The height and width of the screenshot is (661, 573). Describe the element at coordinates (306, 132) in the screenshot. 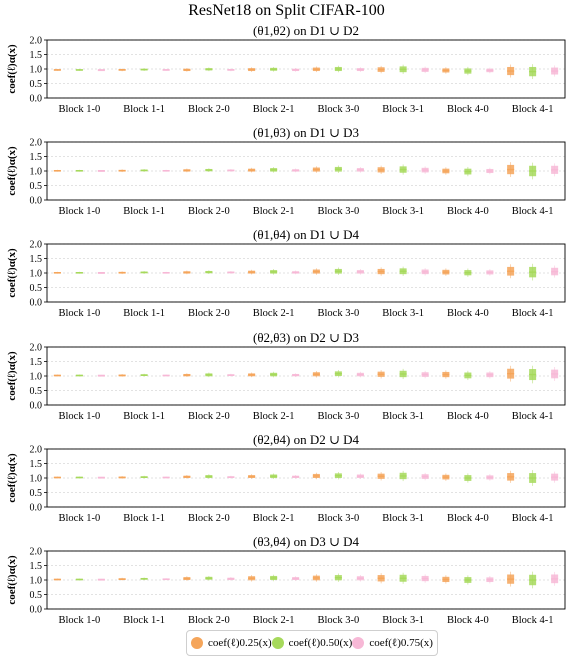

I see `subplot-title: (θ1,θ3) on D1 ∪ D3` at that location.